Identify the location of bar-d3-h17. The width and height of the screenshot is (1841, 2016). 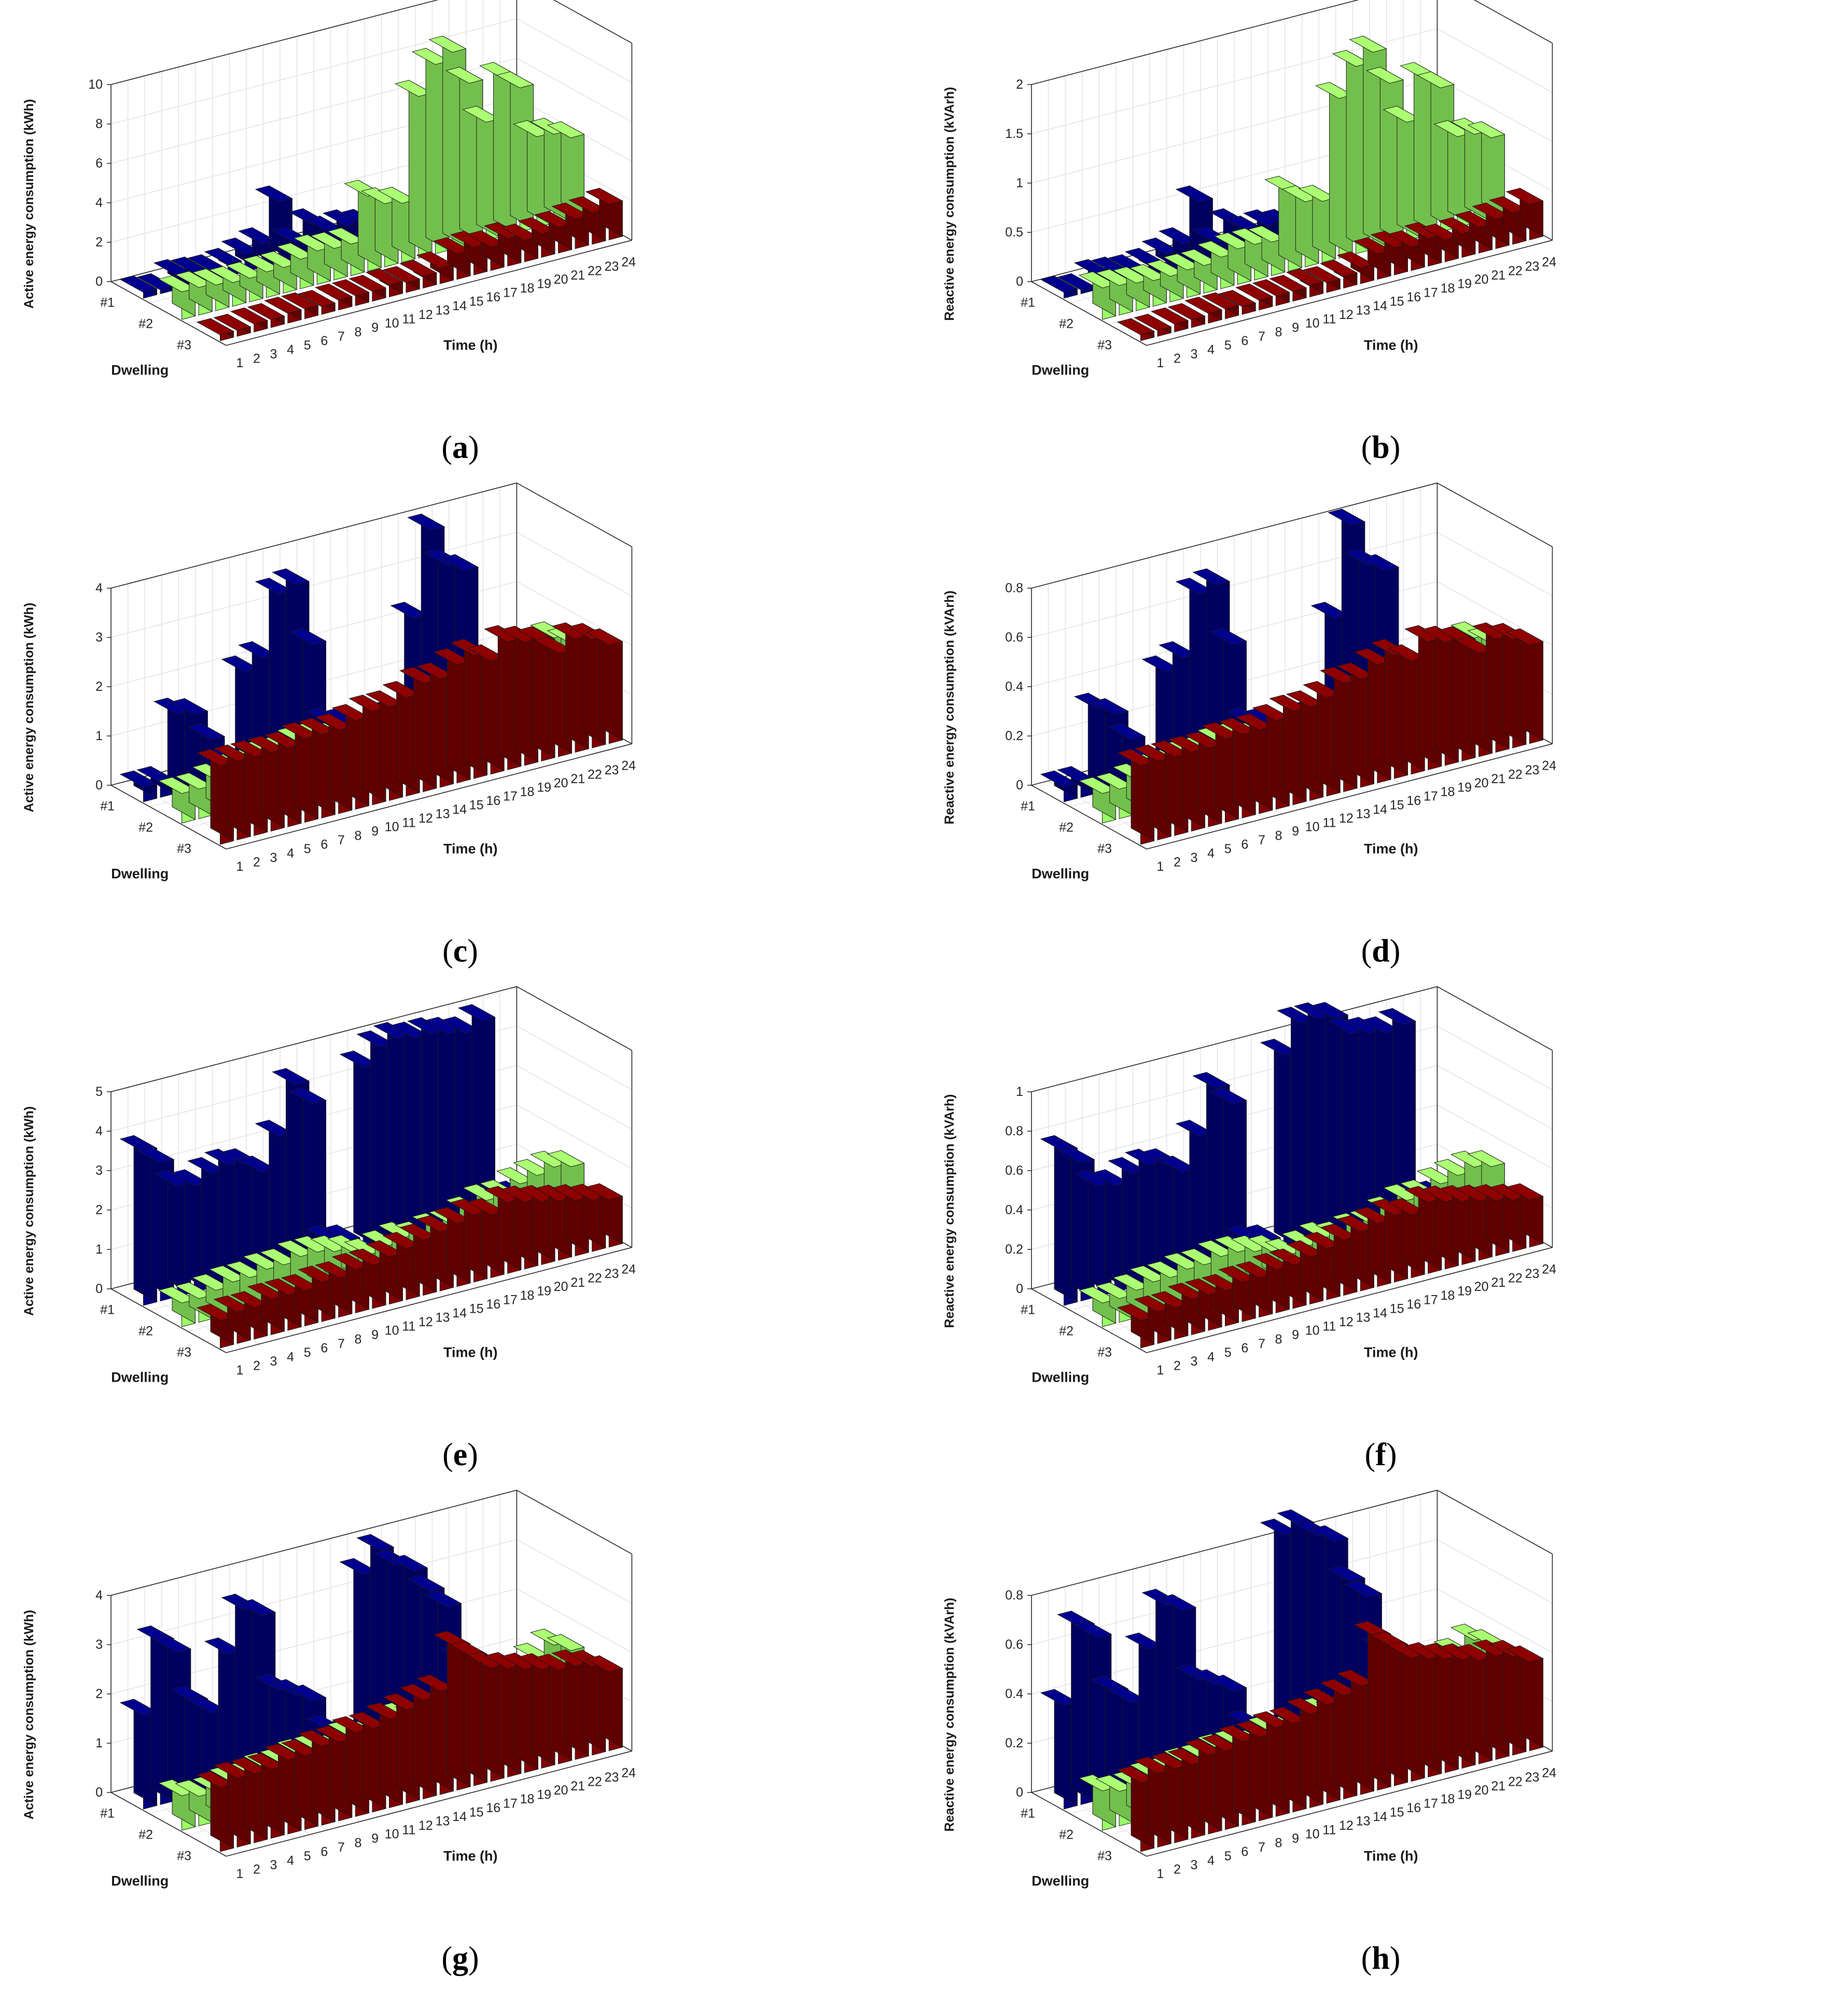
(1406, 250).